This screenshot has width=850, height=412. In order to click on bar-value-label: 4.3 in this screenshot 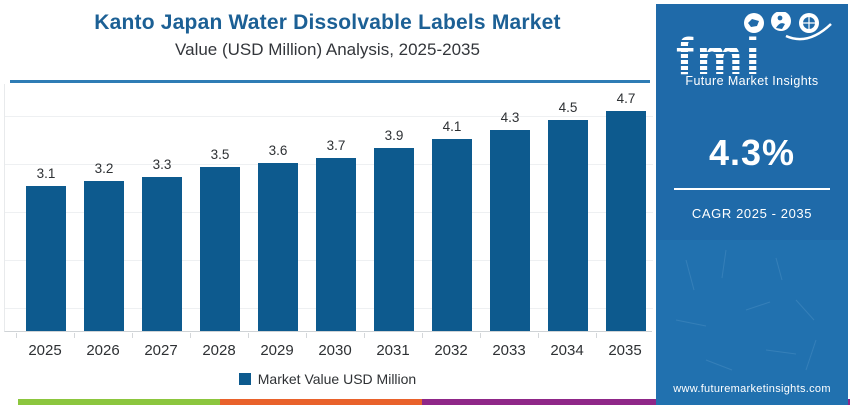, I will do `click(510, 117)`.